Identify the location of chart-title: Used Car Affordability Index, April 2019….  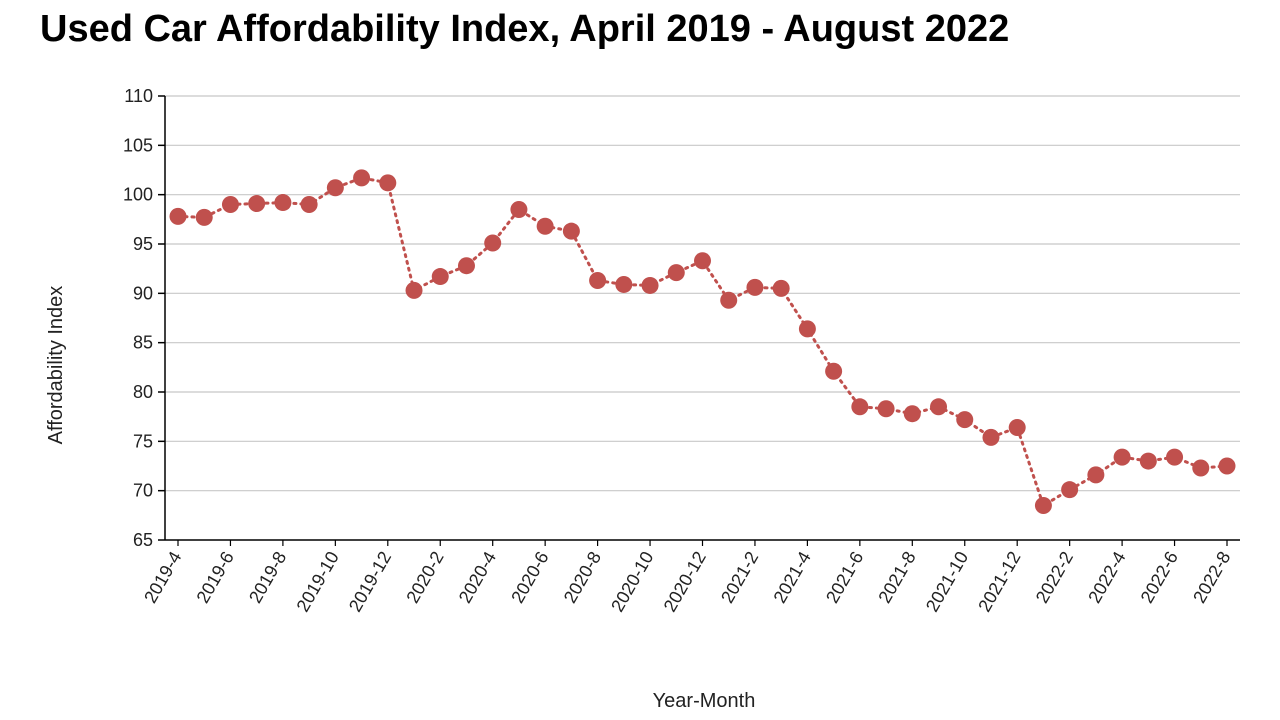
(525, 29).